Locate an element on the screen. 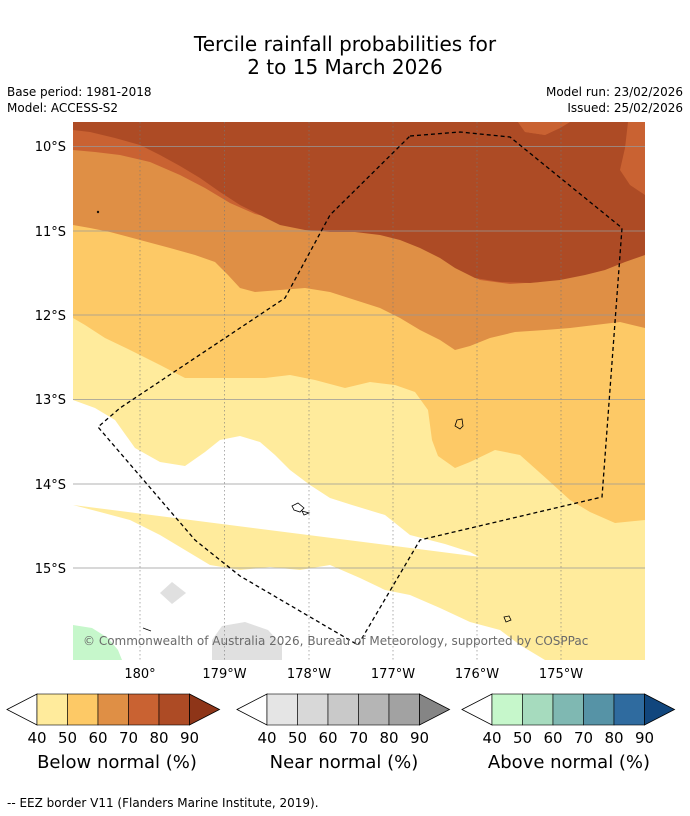 This screenshot has height=816, width=690. lat-label: 10°S is located at coordinates (50, 147).